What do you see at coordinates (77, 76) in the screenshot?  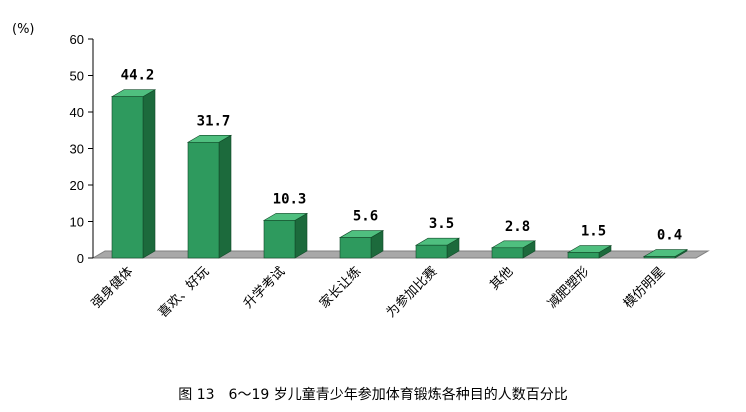 I see `y-tick-label: 50` at bounding box center [77, 76].